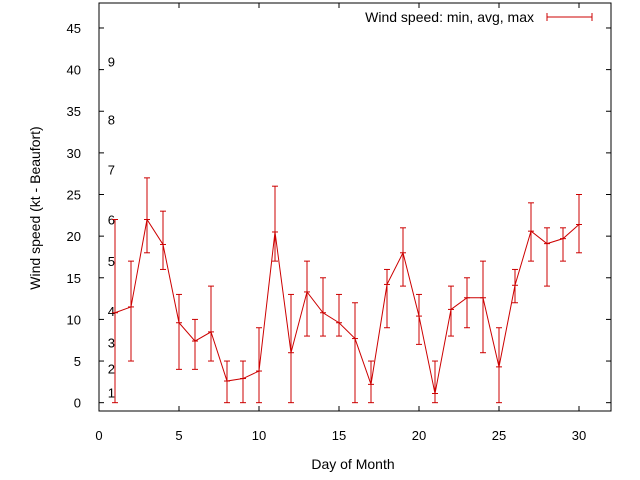  I want to click on x-tick-label: 15, so click(339, 435).